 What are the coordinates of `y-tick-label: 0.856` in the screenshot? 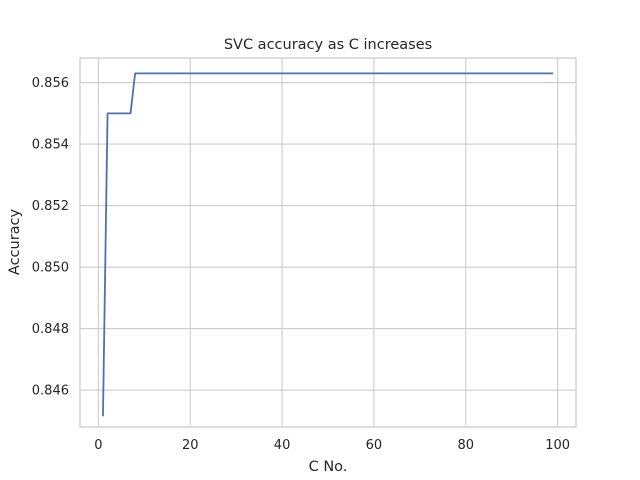 It's located at (50, 83).